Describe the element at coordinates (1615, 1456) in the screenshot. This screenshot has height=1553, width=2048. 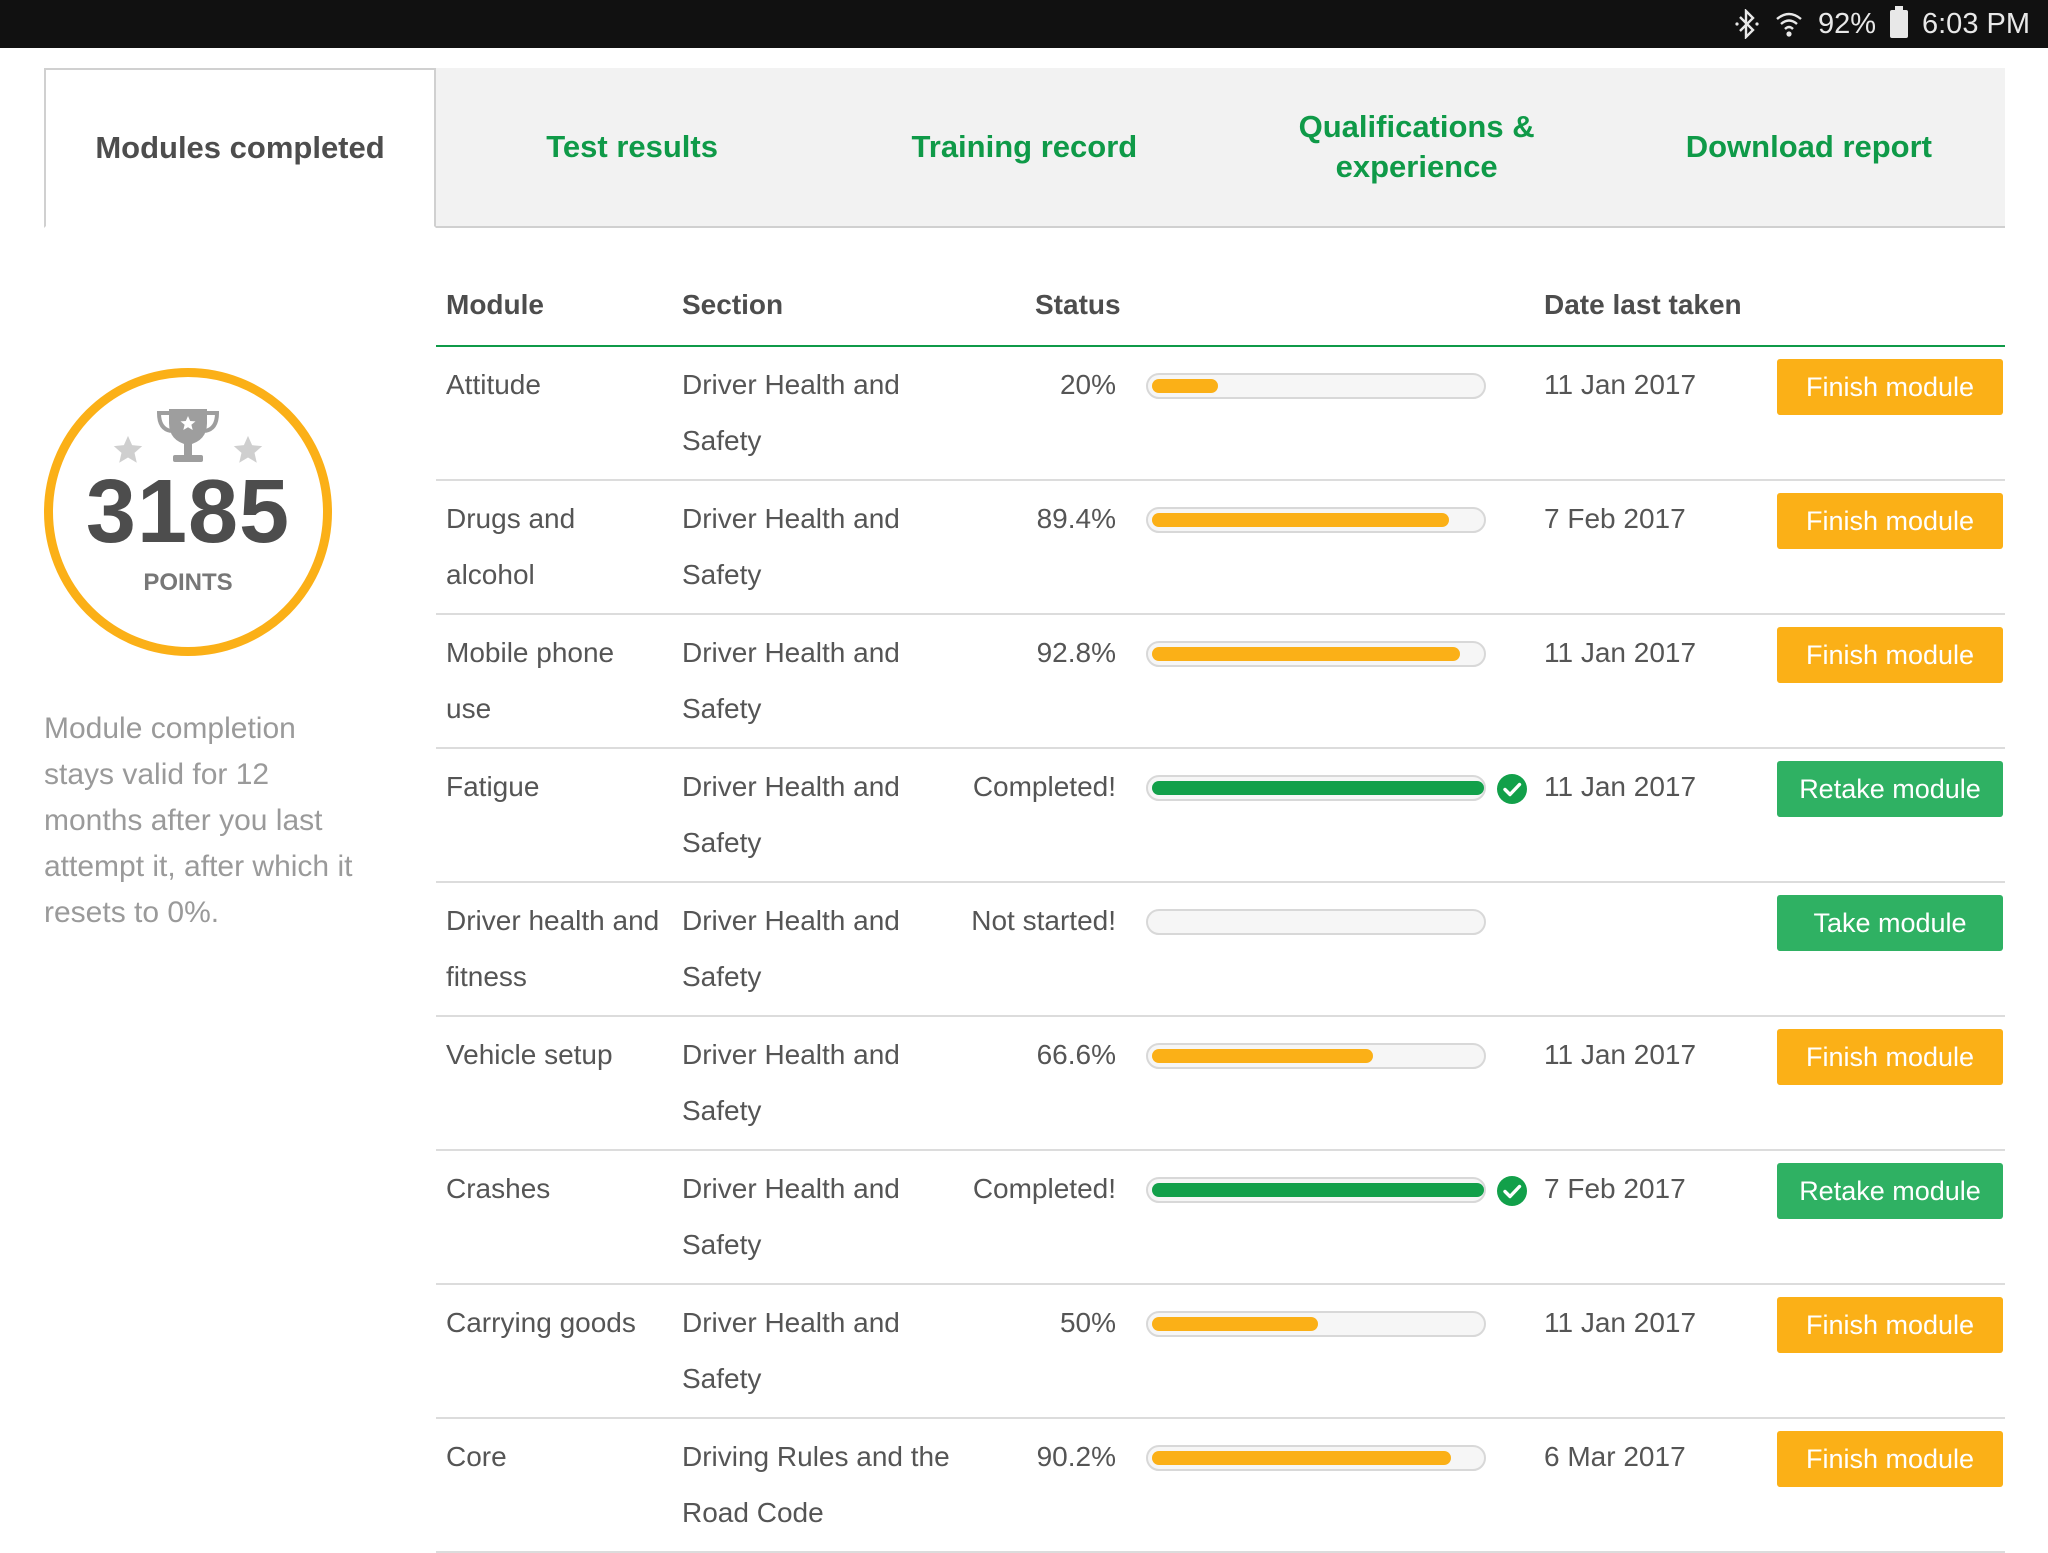
I see `date-last-taken: 6 Mar 2017` at that location.